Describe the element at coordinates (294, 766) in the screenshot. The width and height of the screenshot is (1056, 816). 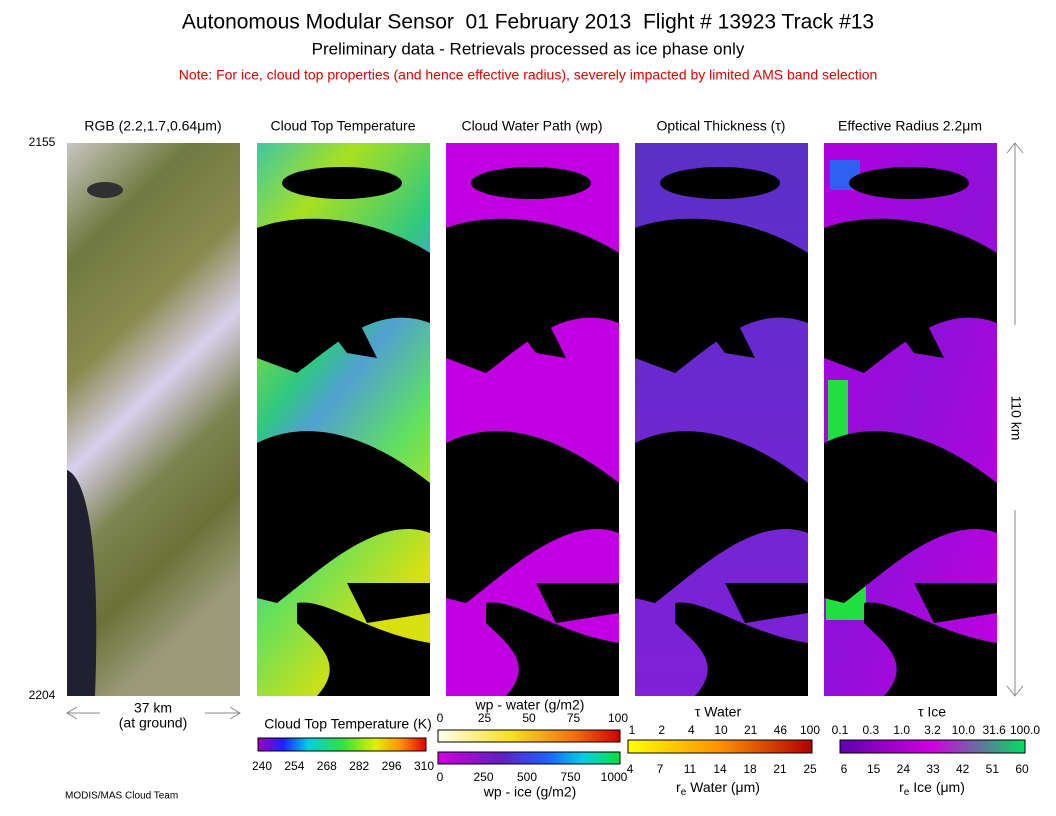
I see `colorbar-tick-label: 254` at that location.